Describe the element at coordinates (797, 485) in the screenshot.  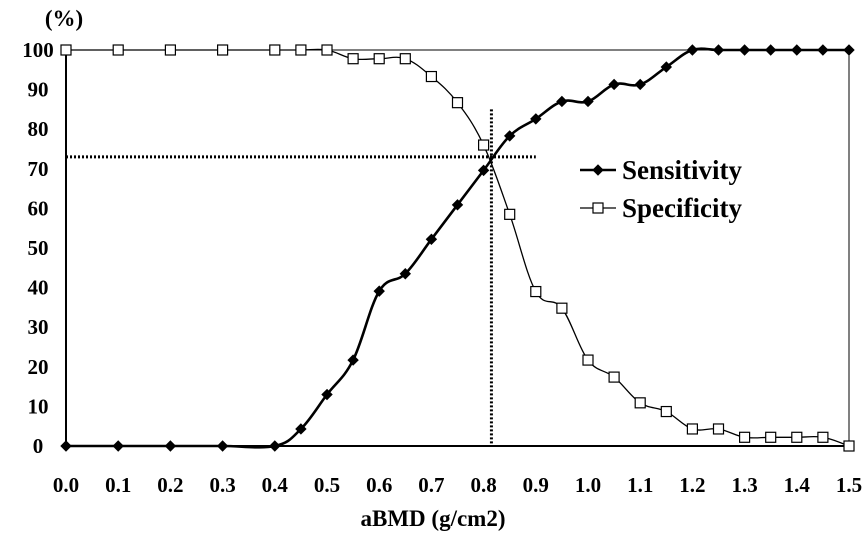
I see `x-tick-label: 1.4` at that location.